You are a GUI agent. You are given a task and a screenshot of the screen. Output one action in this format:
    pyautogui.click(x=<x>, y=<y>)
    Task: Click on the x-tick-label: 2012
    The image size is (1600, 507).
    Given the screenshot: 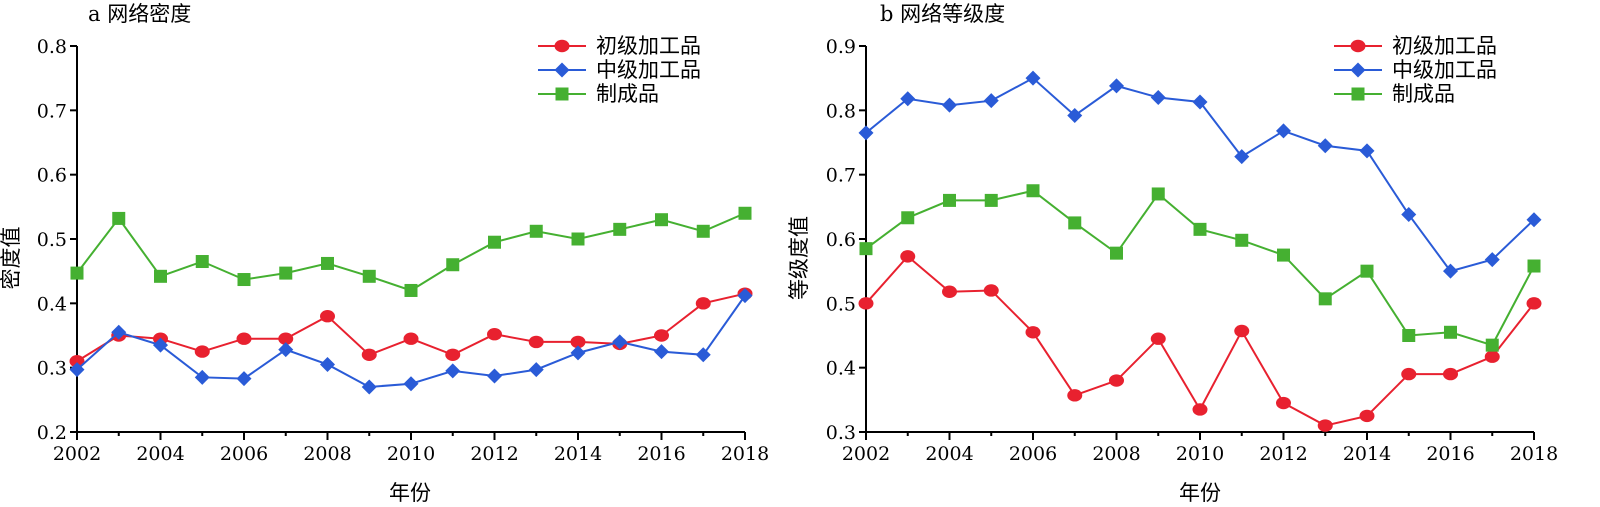 What is the action you would take?
    pyautogui.click(x=494, y=454)
    